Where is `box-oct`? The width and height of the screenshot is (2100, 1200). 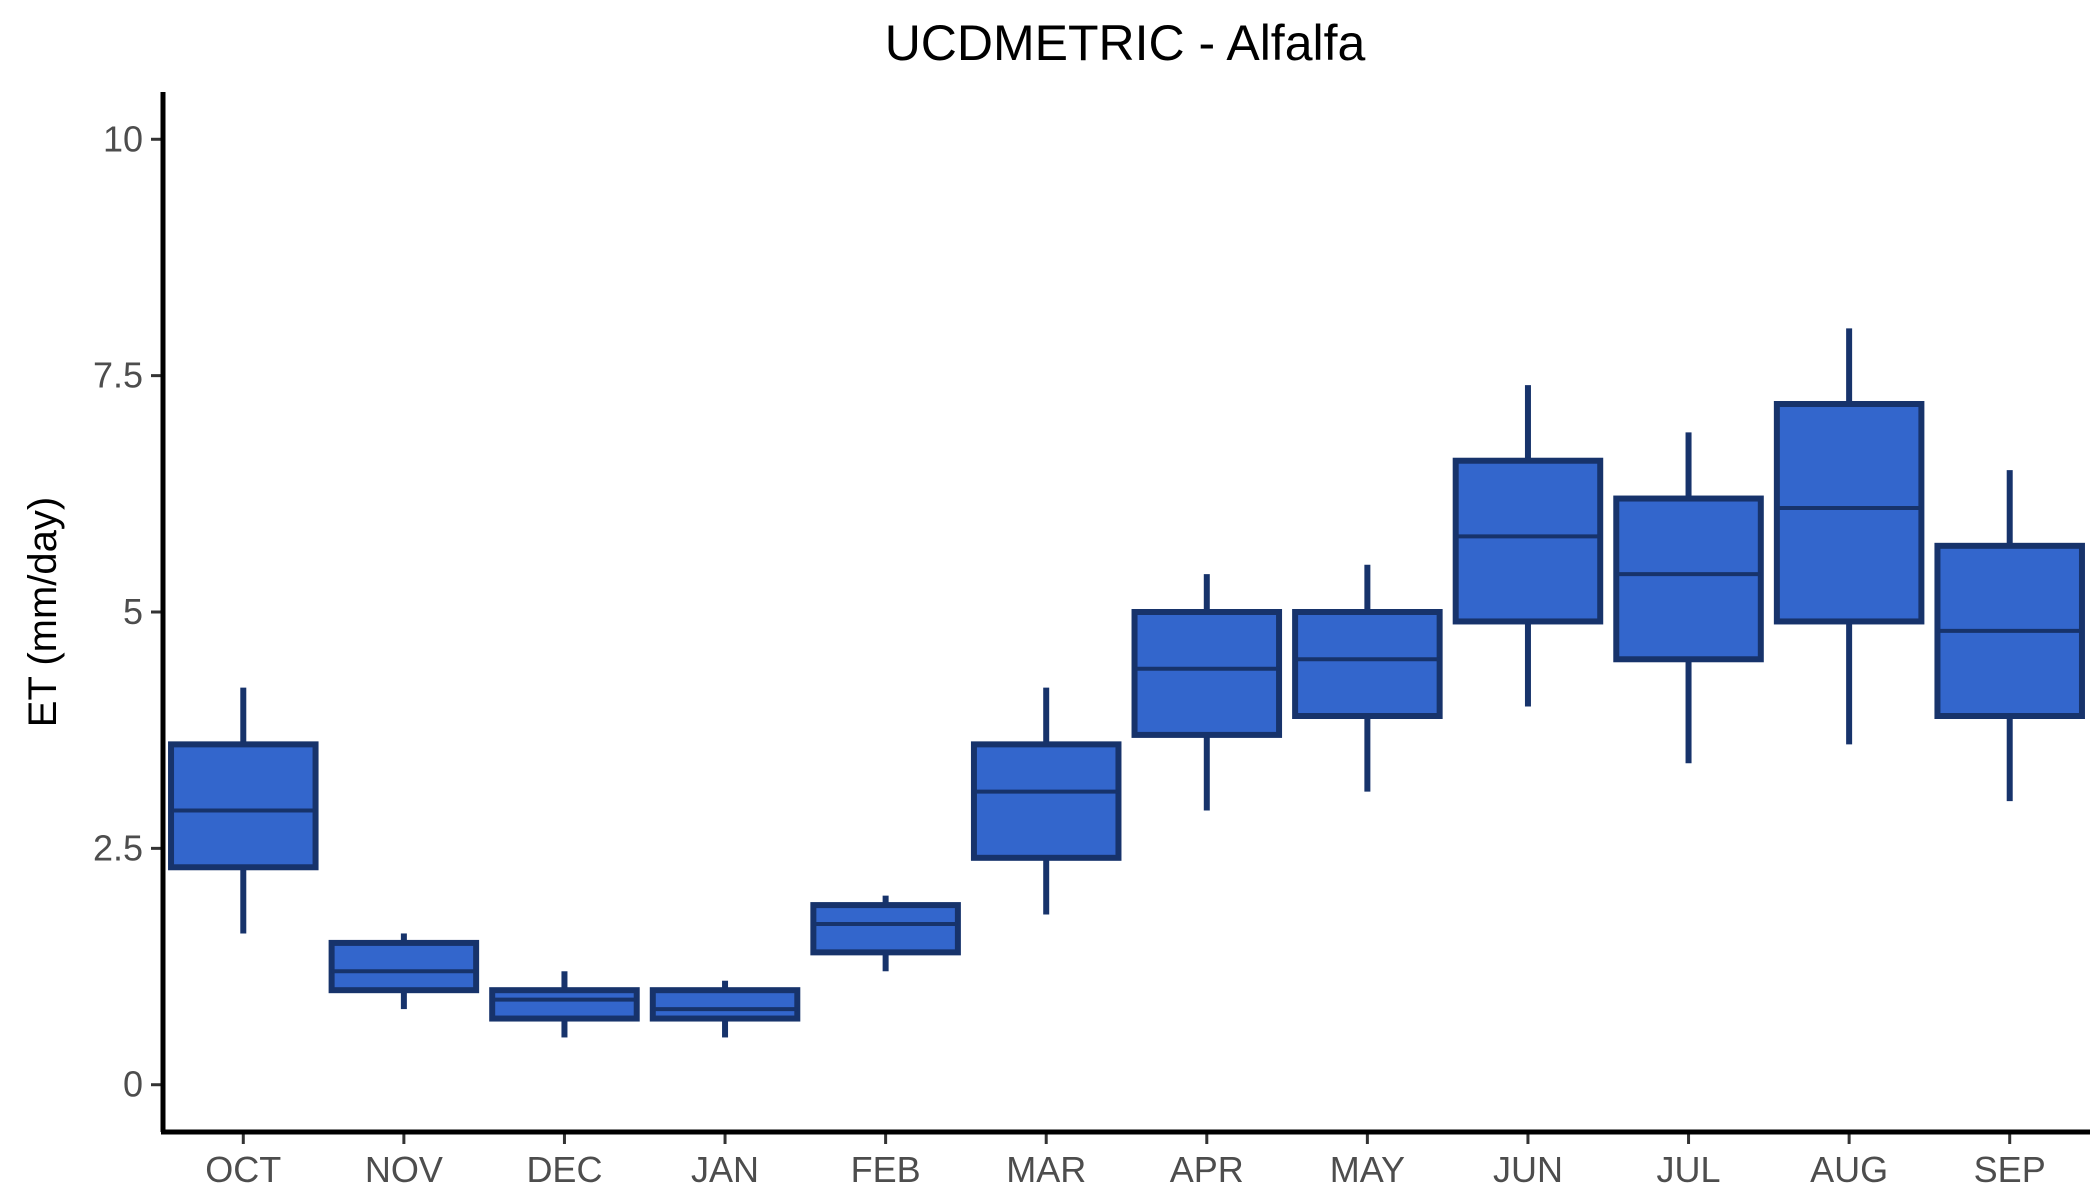 box-oct is located at coordinates (243, 810).